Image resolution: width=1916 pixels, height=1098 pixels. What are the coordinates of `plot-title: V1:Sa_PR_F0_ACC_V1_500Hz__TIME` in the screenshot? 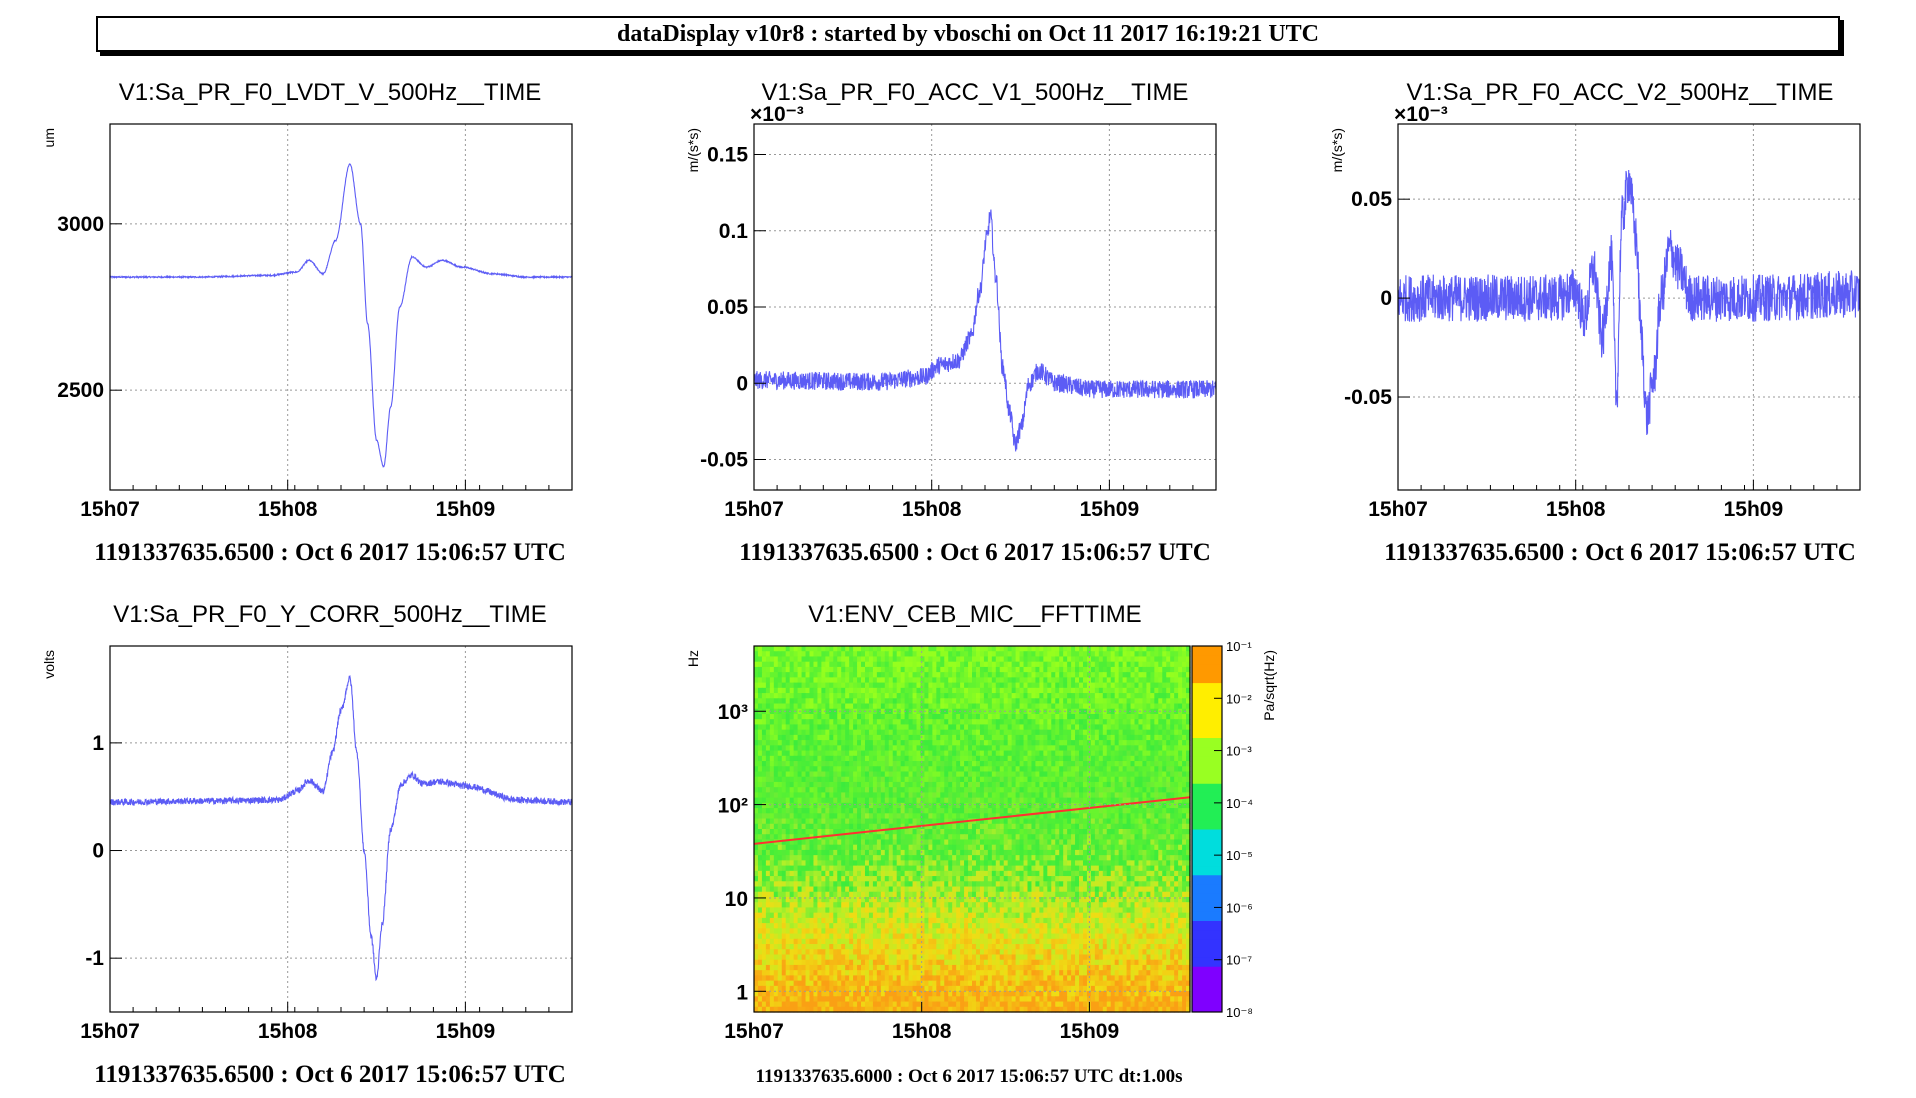 It's located at (975, 92).